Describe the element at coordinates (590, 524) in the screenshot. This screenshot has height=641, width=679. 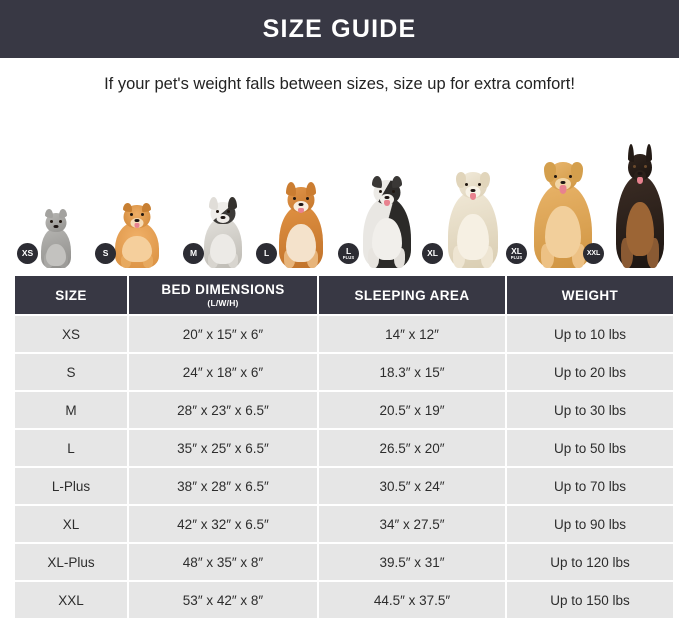
I see `cell-weight: Up to 90 lbs` at that location.